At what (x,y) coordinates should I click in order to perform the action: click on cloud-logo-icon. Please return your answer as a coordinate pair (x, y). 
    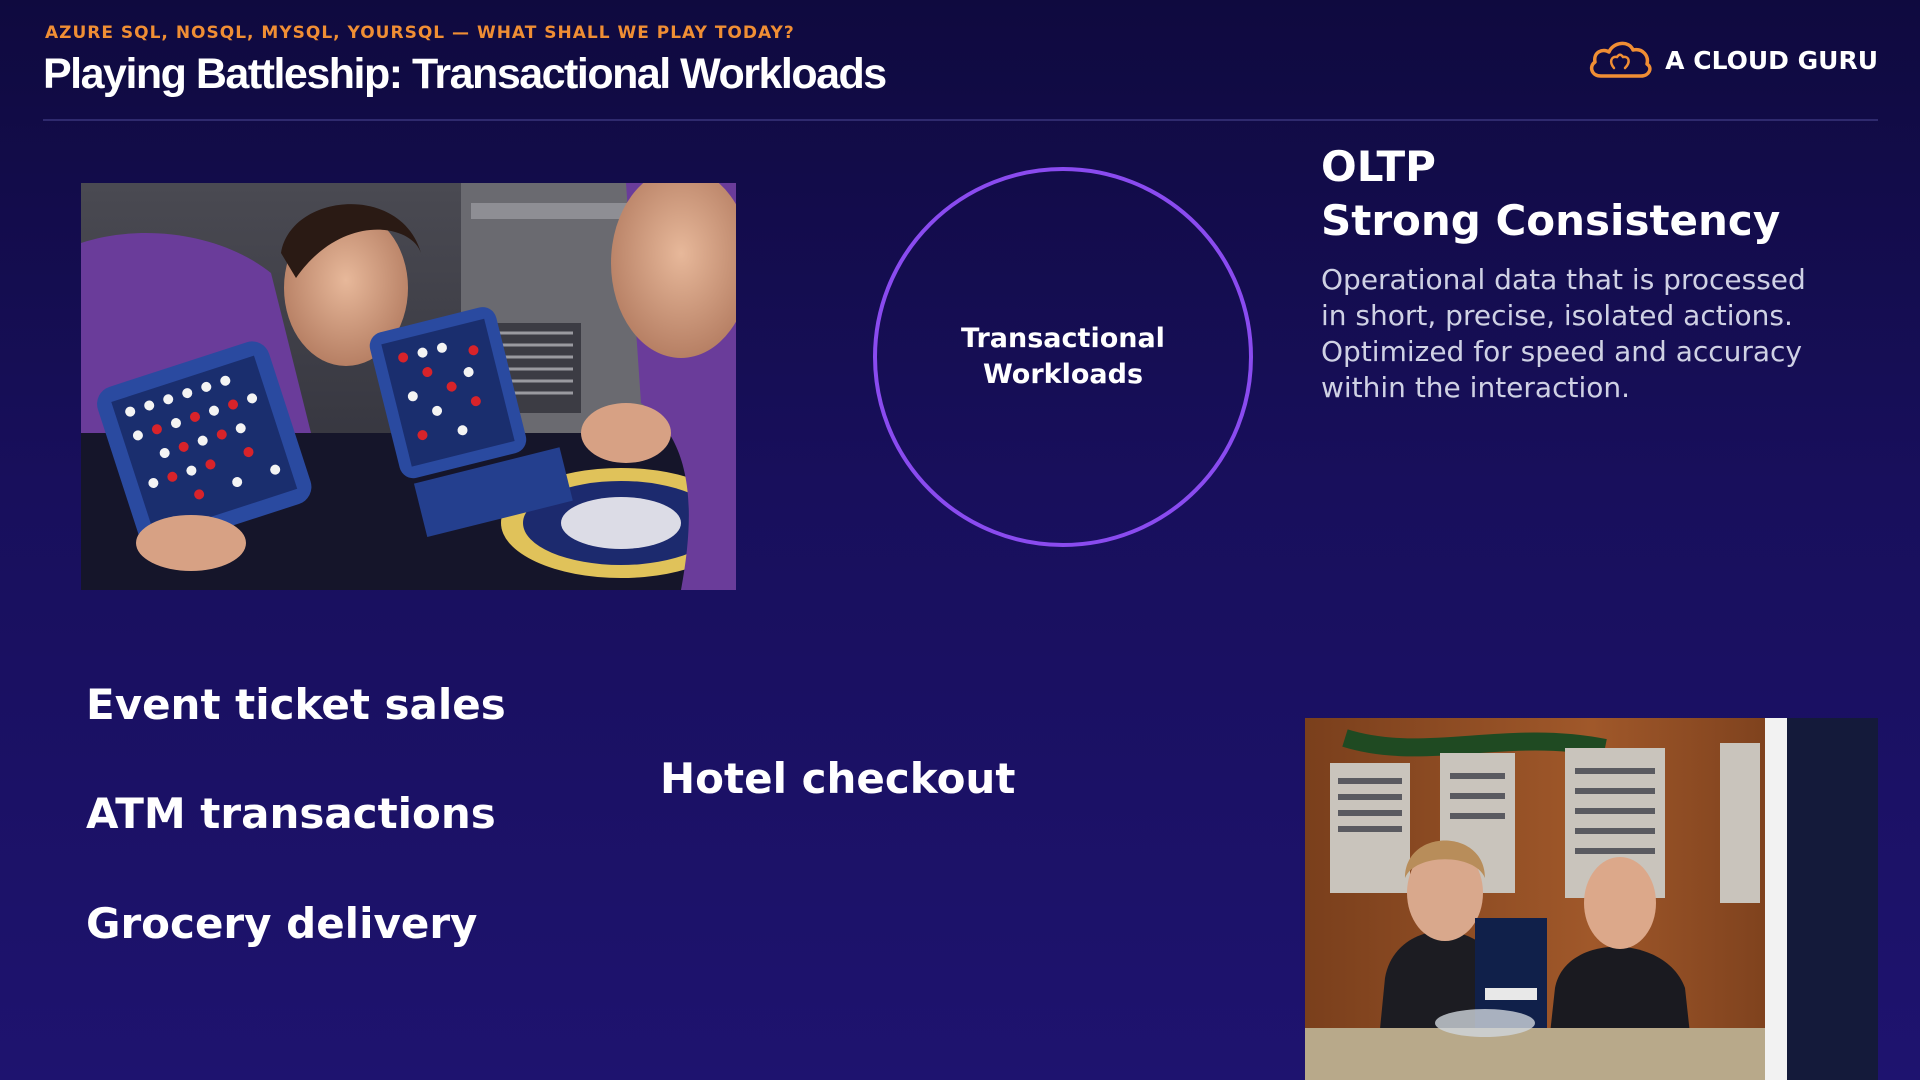
    Looking at the image, I should click on (1620, 60).